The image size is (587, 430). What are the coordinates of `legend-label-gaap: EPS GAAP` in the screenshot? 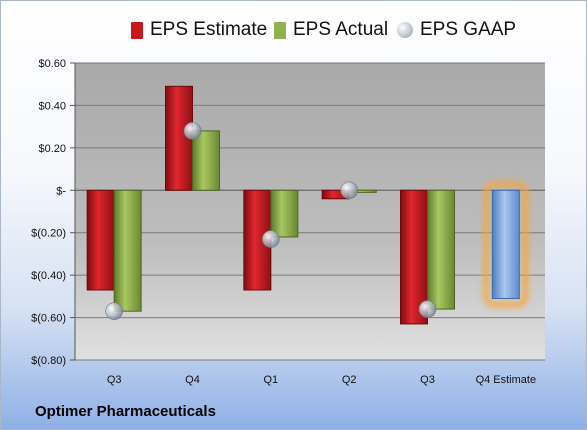 It's located at (468, 29).